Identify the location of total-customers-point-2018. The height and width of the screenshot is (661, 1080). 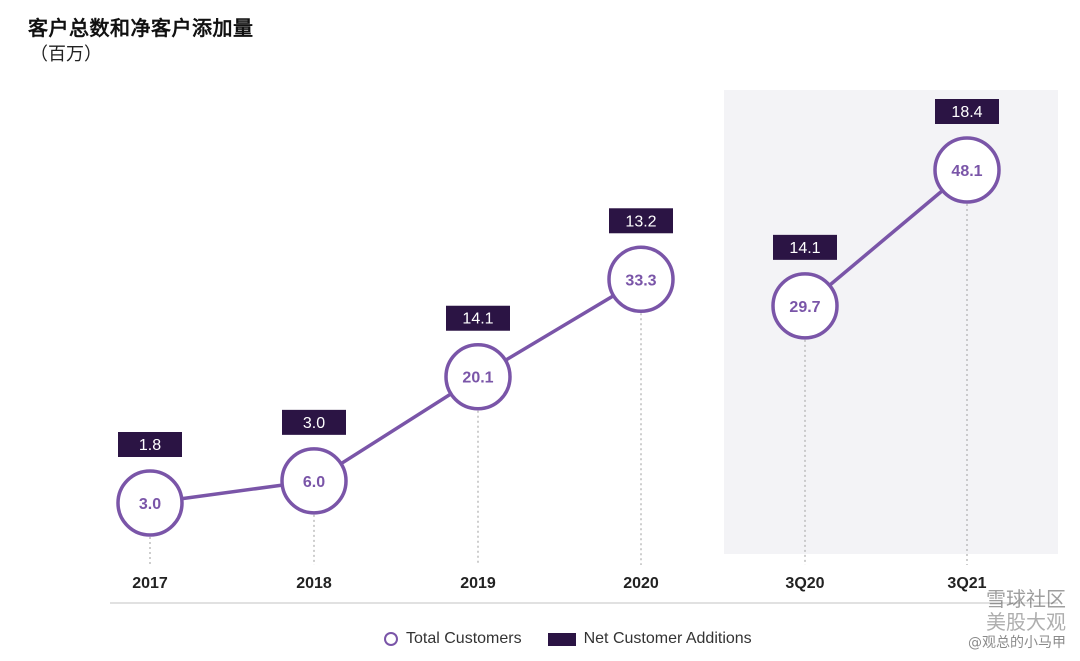
(314, 481).